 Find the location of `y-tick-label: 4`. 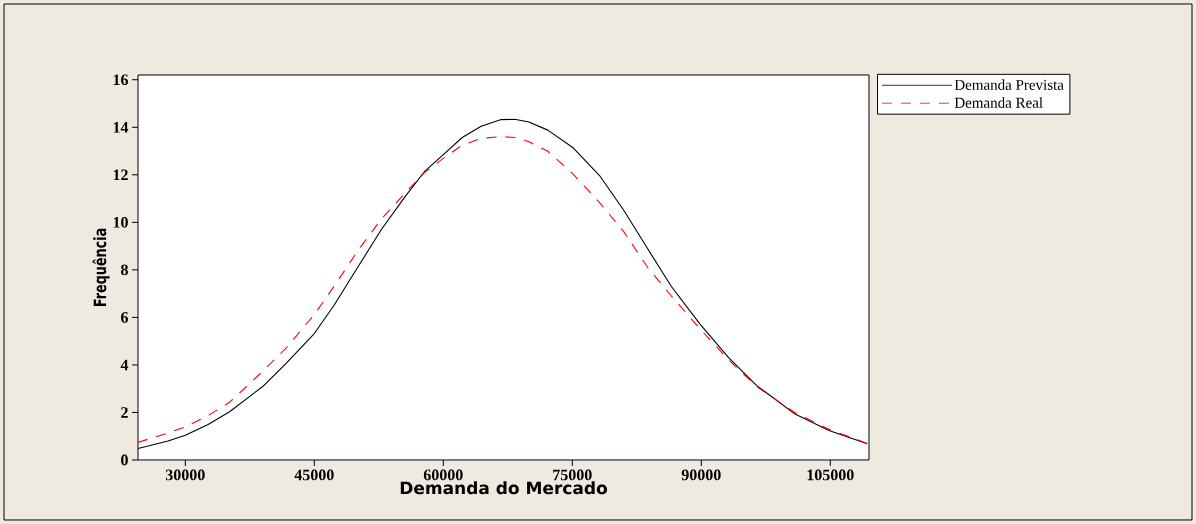

y-tick-label: 4 is located at coordinates (124, 365).